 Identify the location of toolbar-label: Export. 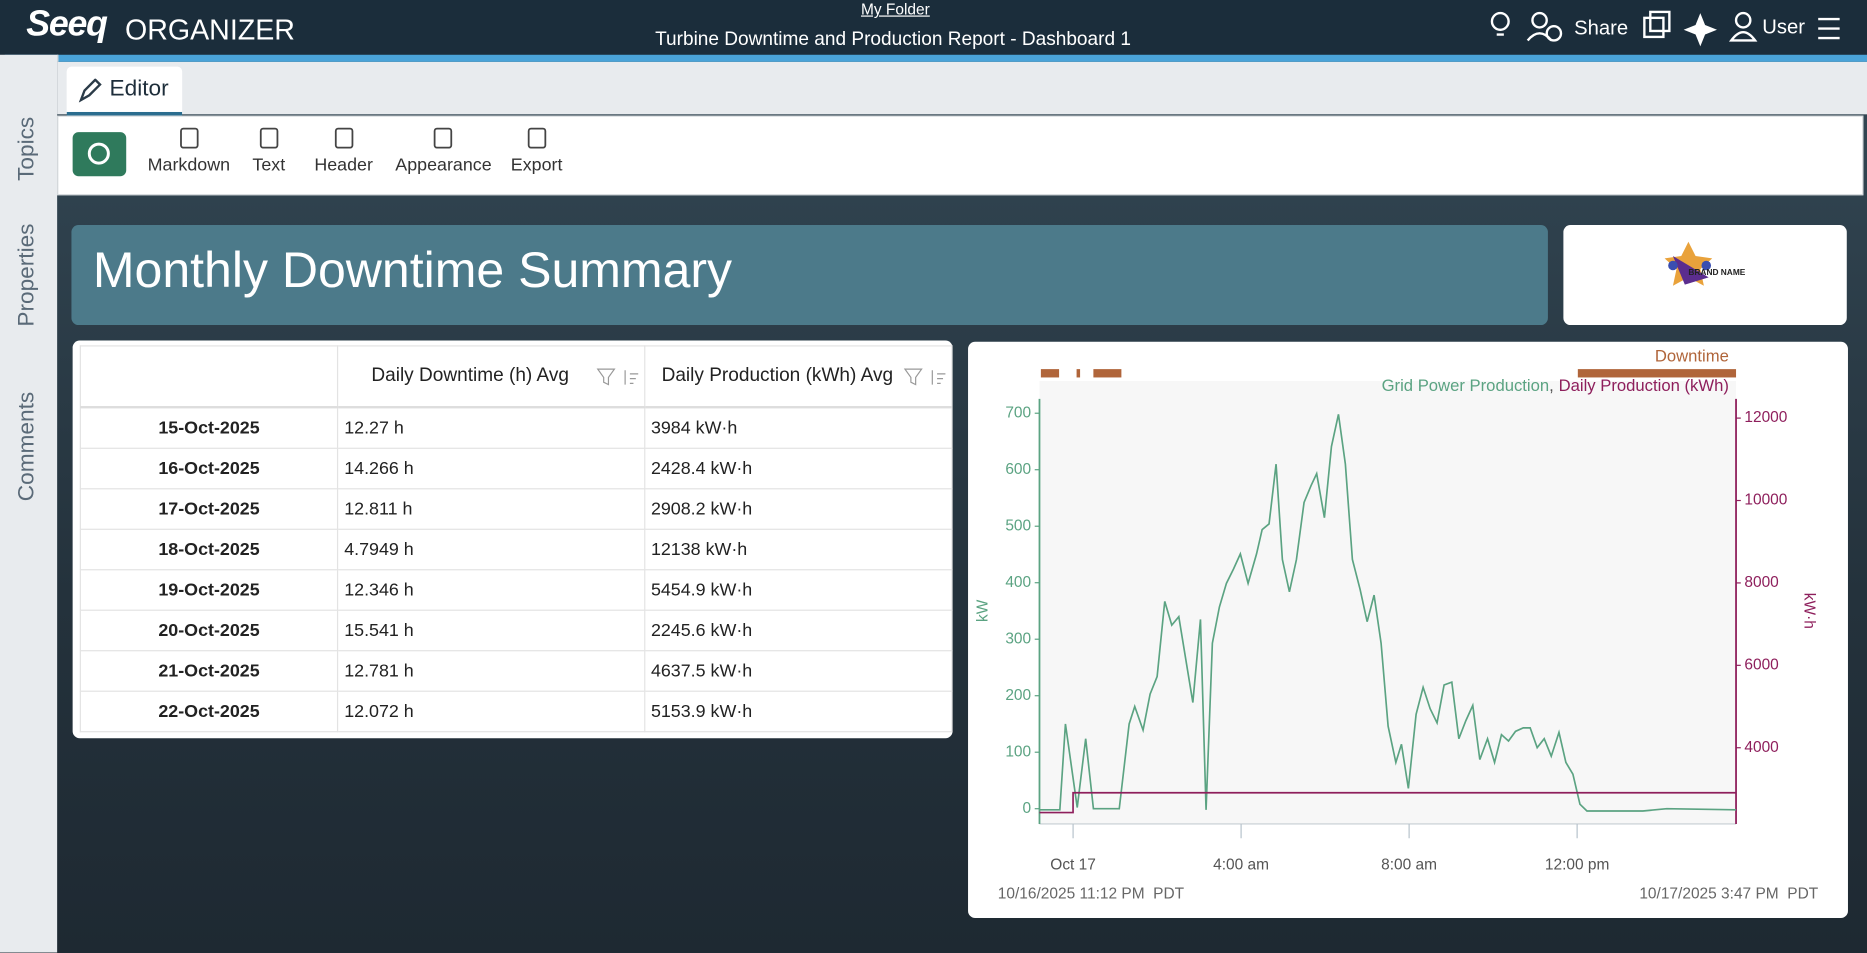
(536, 165).